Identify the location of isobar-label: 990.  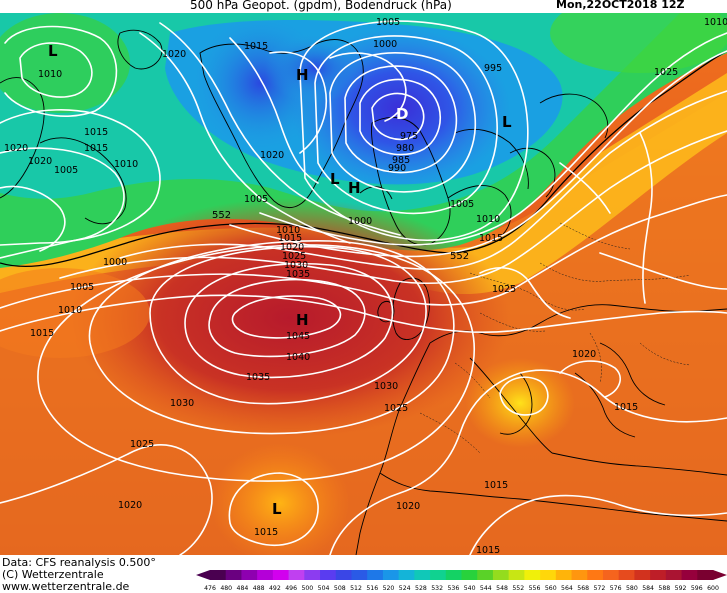
(397, 168).